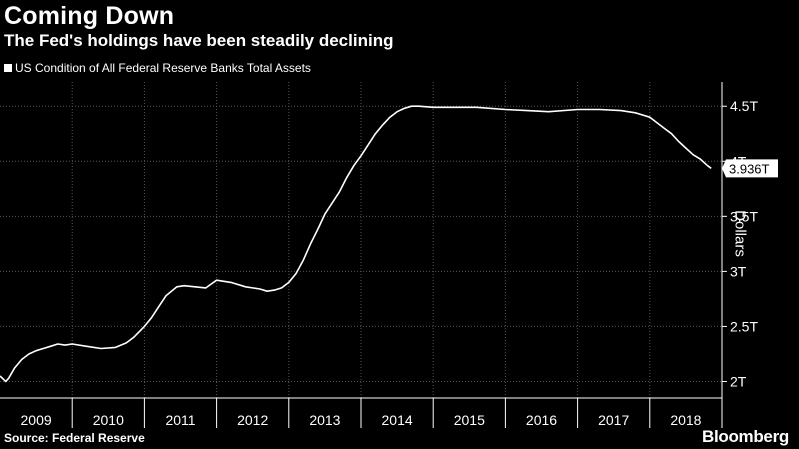 The image size is (799, 449). I want to click on last-value-label: 3.936T, so click(749, 168).